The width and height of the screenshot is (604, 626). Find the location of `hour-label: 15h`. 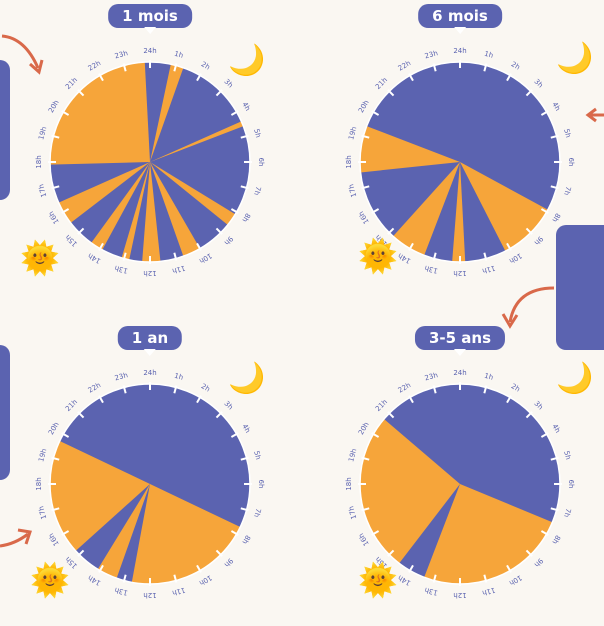

hour-label: 15h is located at coordinates (71, 240).